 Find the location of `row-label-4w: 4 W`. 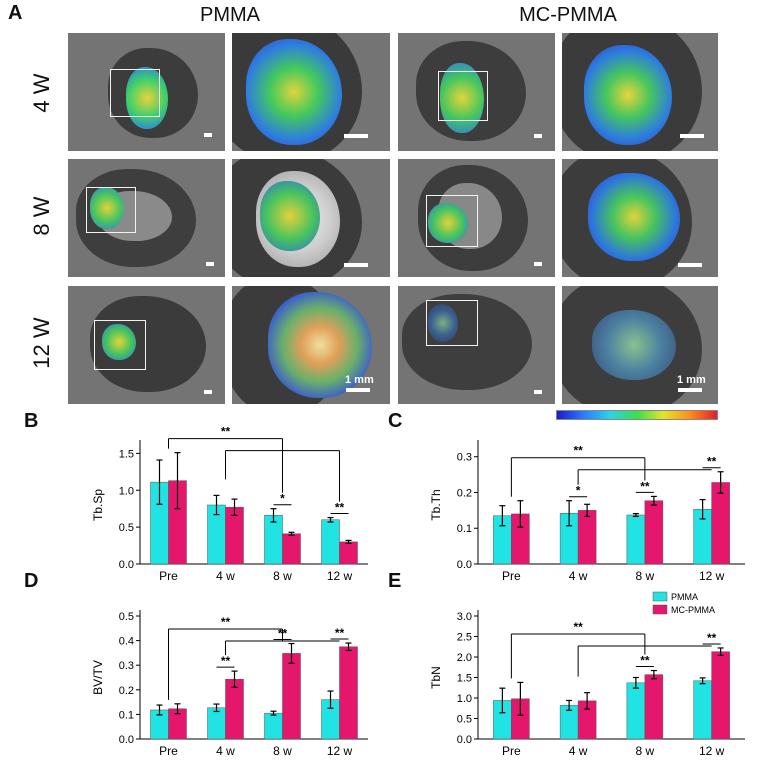

row-label-4w: 4 W is located at coordinates (41, 93).